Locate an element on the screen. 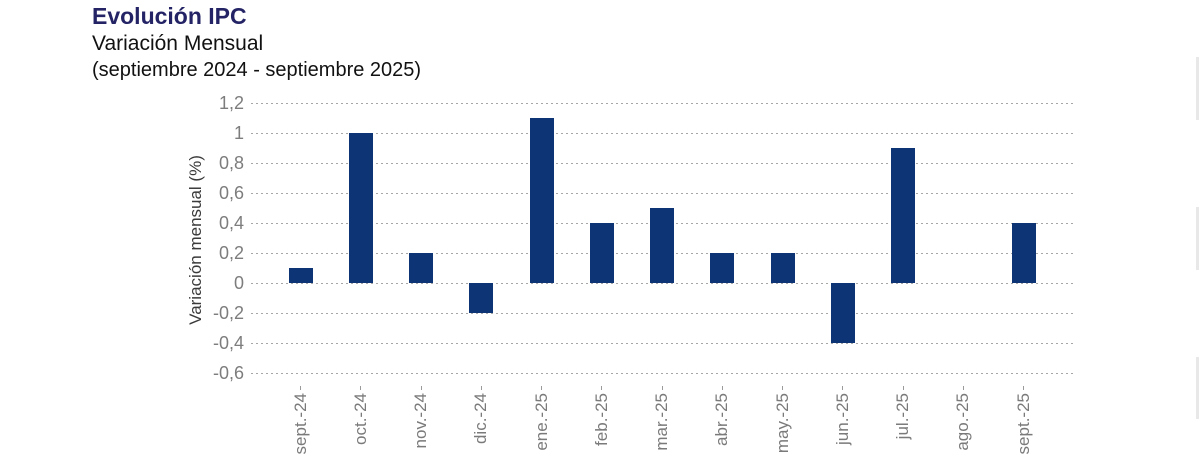  y-tick-label: 0,4 is located at coordinates (231, 223).